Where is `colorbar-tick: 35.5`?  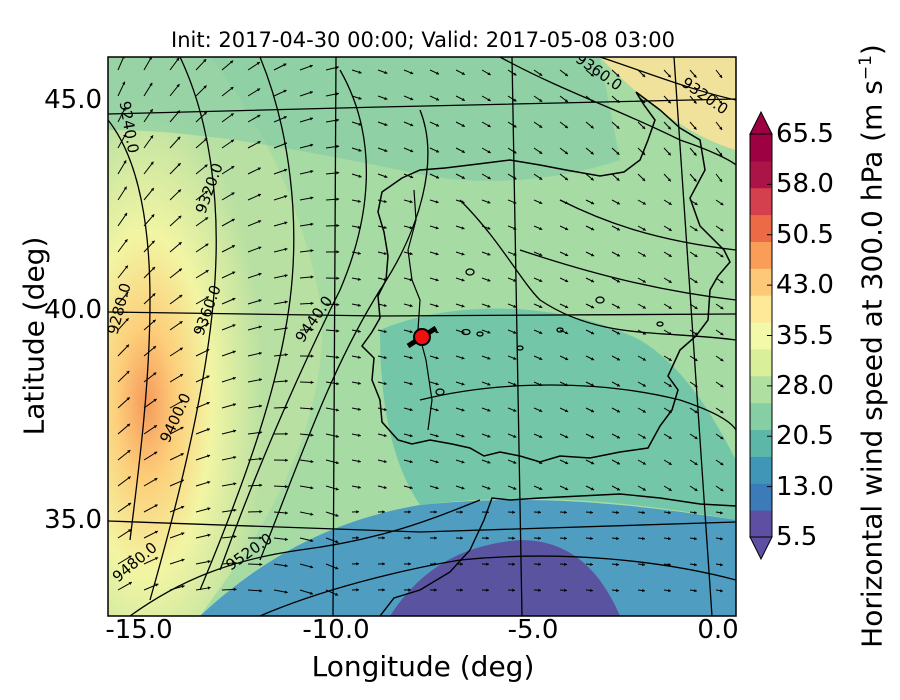
colorbar-tick: 35.5 is located at coordinates (805, 335).